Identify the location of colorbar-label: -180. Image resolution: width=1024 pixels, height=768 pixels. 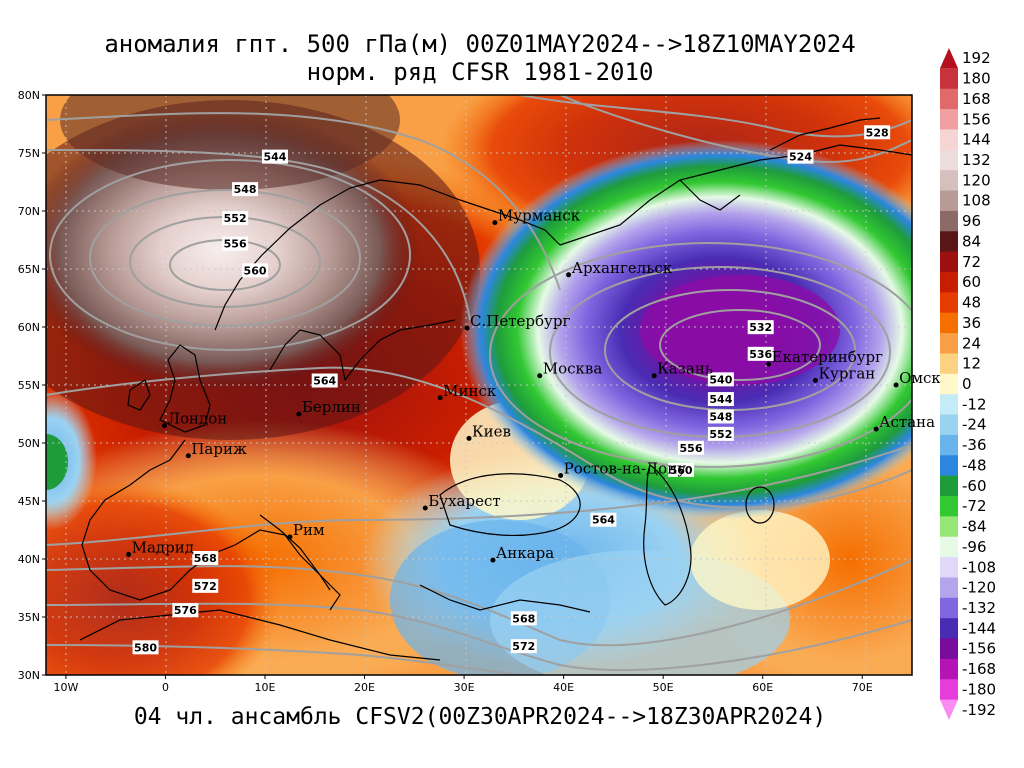
(979, 689).